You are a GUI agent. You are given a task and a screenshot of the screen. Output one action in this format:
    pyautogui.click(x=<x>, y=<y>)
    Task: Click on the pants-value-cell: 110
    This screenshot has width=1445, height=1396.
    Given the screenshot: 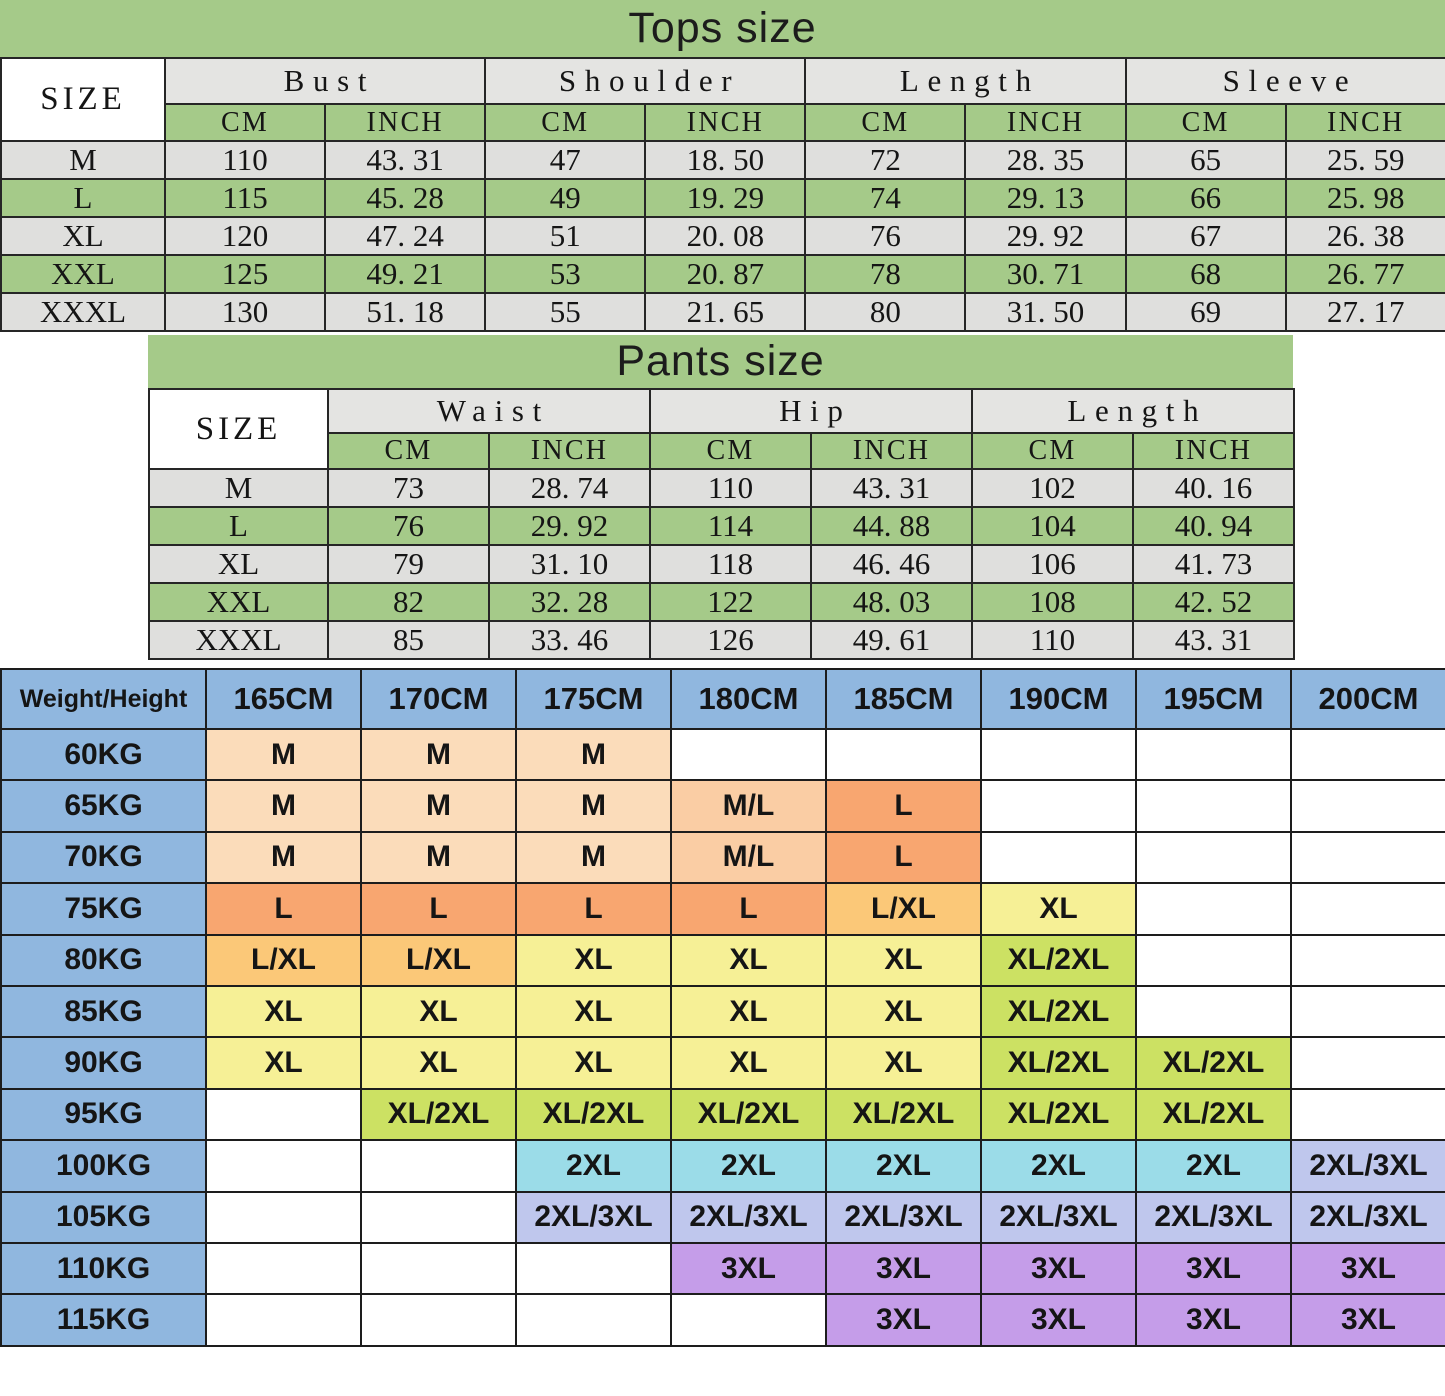 What is the action you would take?
    pyautogui.click(x=730, y=488)
    